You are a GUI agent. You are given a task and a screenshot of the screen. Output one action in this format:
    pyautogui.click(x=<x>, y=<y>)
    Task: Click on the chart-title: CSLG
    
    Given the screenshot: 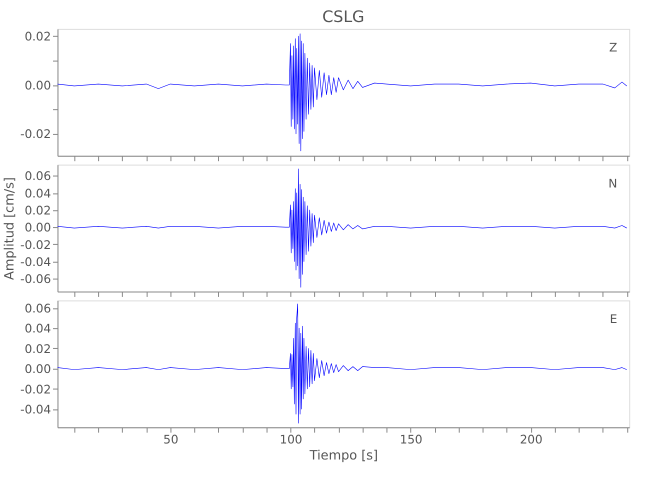 What is the action you would take?
    pyautogui.click(x=343, y=16)
    